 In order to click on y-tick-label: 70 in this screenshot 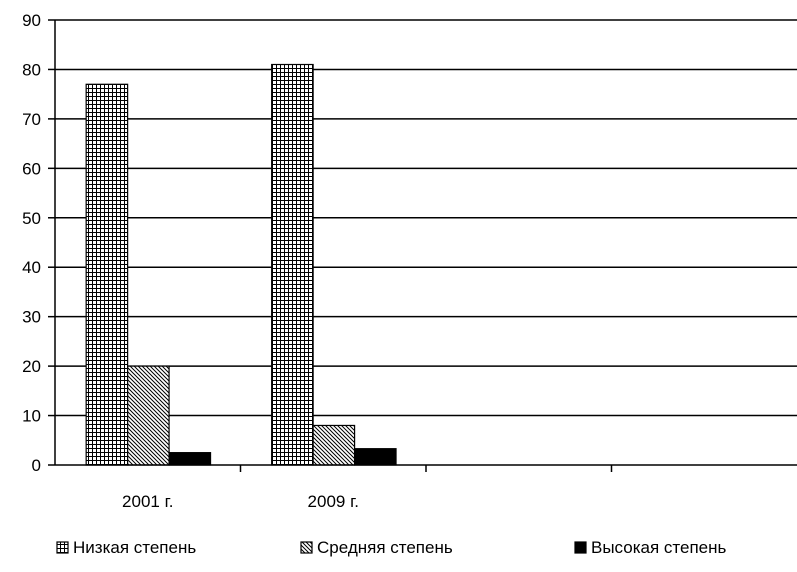, I will do `click(31, 119)`.